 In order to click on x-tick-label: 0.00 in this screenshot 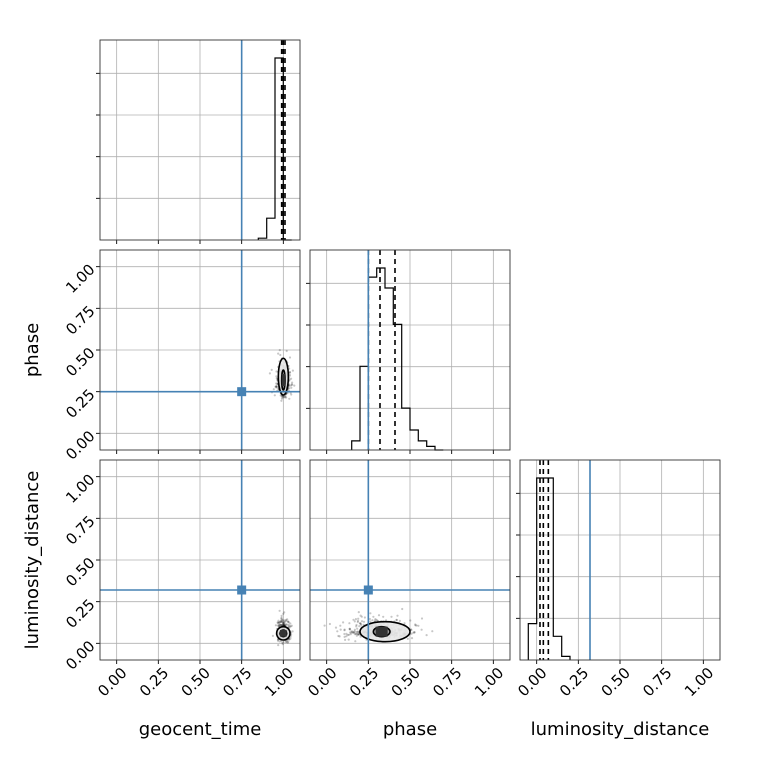, I will do `click(112, 682)`.